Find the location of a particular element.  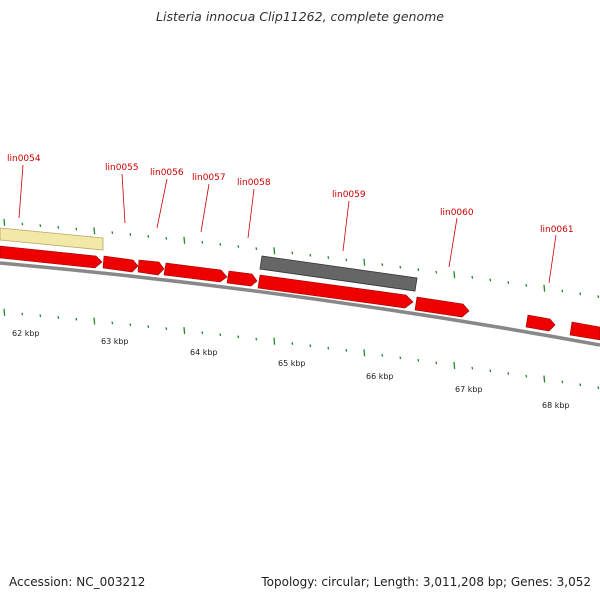

feature-lin0059 is located at coordinates (338, 273).